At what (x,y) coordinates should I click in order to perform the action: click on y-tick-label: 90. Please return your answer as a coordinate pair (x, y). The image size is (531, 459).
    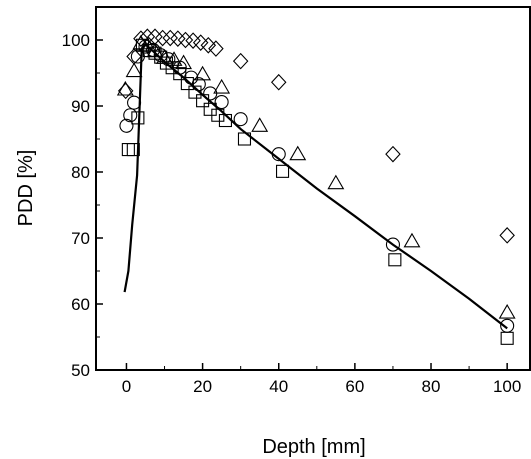
    Looking at the image, I should click on (80, 106).